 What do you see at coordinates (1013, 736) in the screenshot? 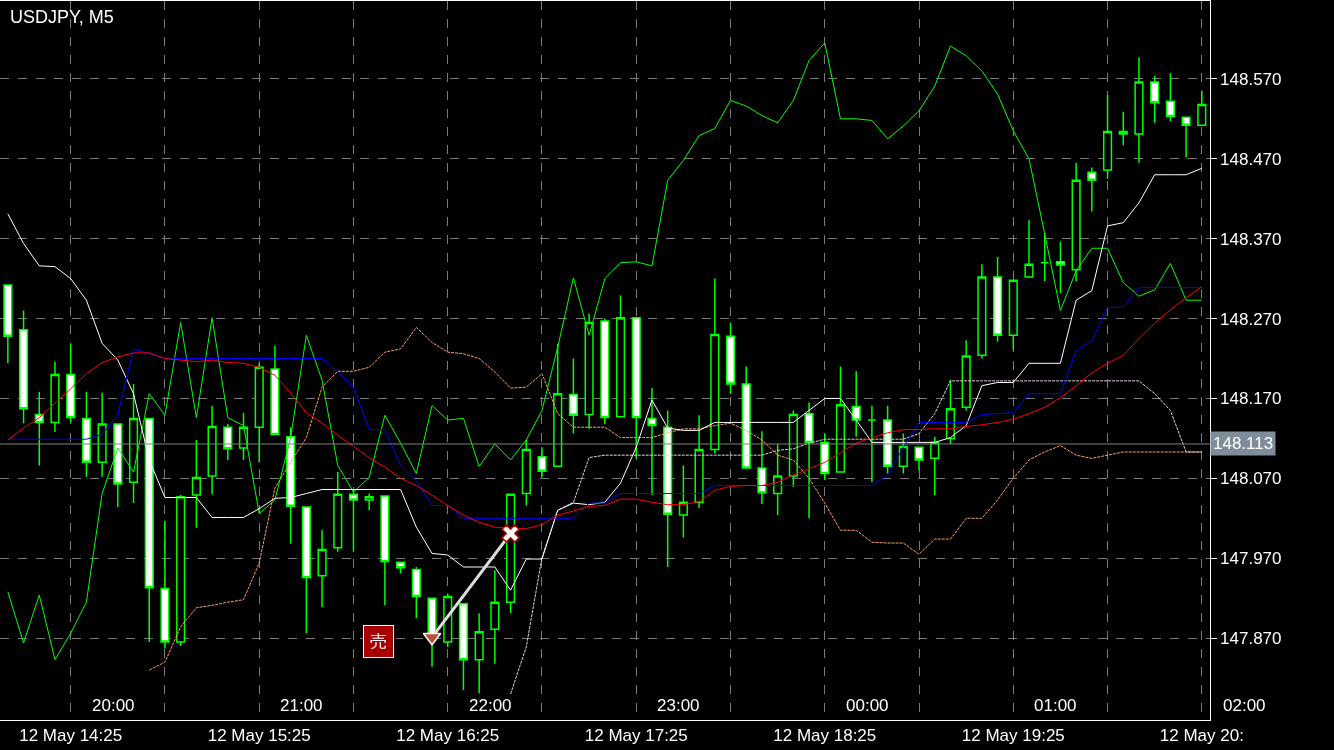
I see `x-tick-label: 12 May 19:25` at bounding box center [1013, 736].